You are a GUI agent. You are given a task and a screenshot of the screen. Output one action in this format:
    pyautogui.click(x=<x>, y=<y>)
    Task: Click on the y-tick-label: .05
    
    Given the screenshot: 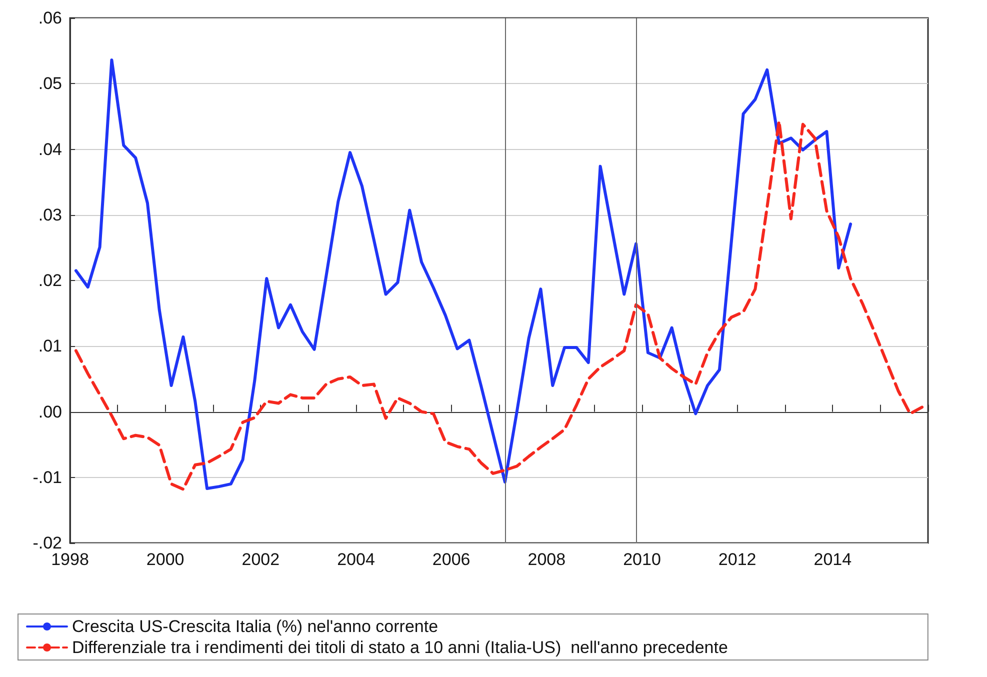 What is the action you would take?
    pyautogui.click(x=50, y=84)
    